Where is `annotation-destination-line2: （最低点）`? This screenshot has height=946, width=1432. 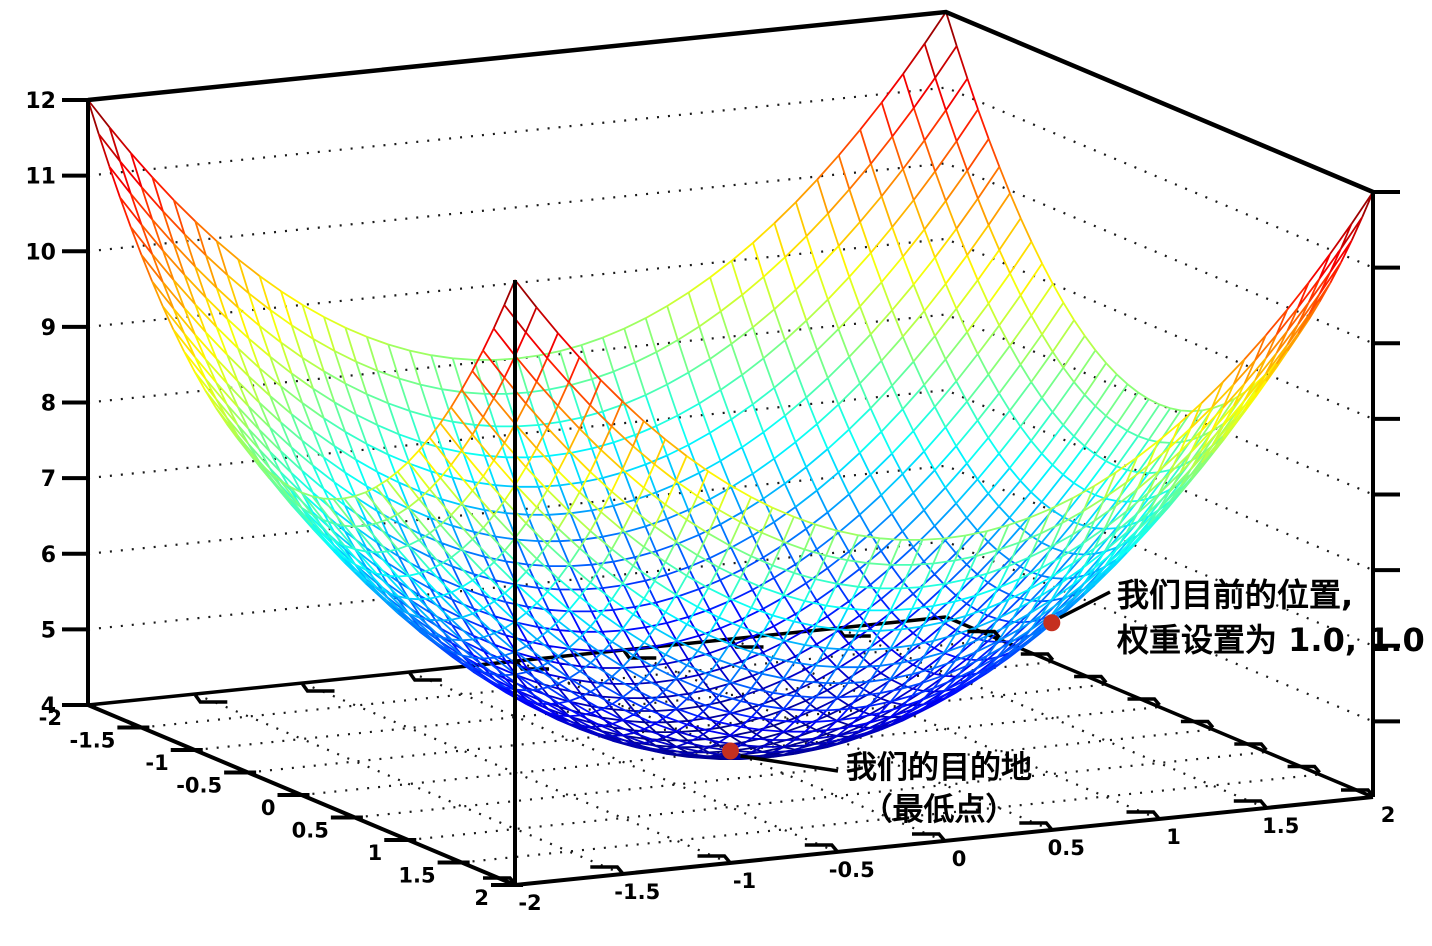 annotation-destination-line2: （最低点） is located at coordinates (939, 810).